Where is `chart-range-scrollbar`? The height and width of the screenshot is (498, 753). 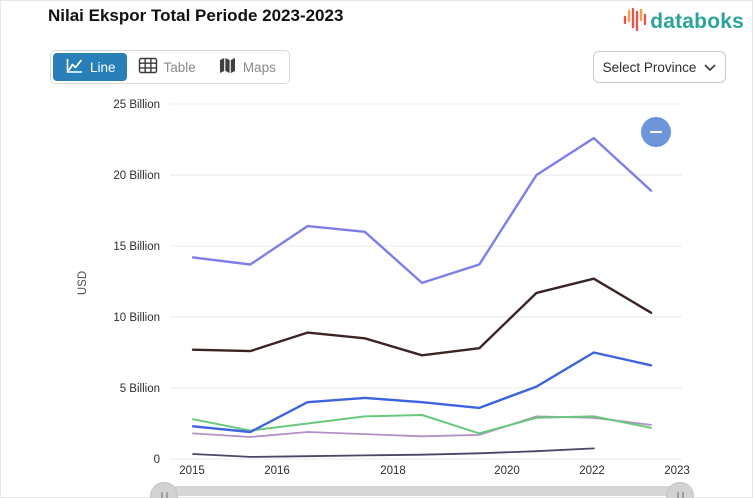
chart-range-scrollbar is located at coordinates (423, 491).